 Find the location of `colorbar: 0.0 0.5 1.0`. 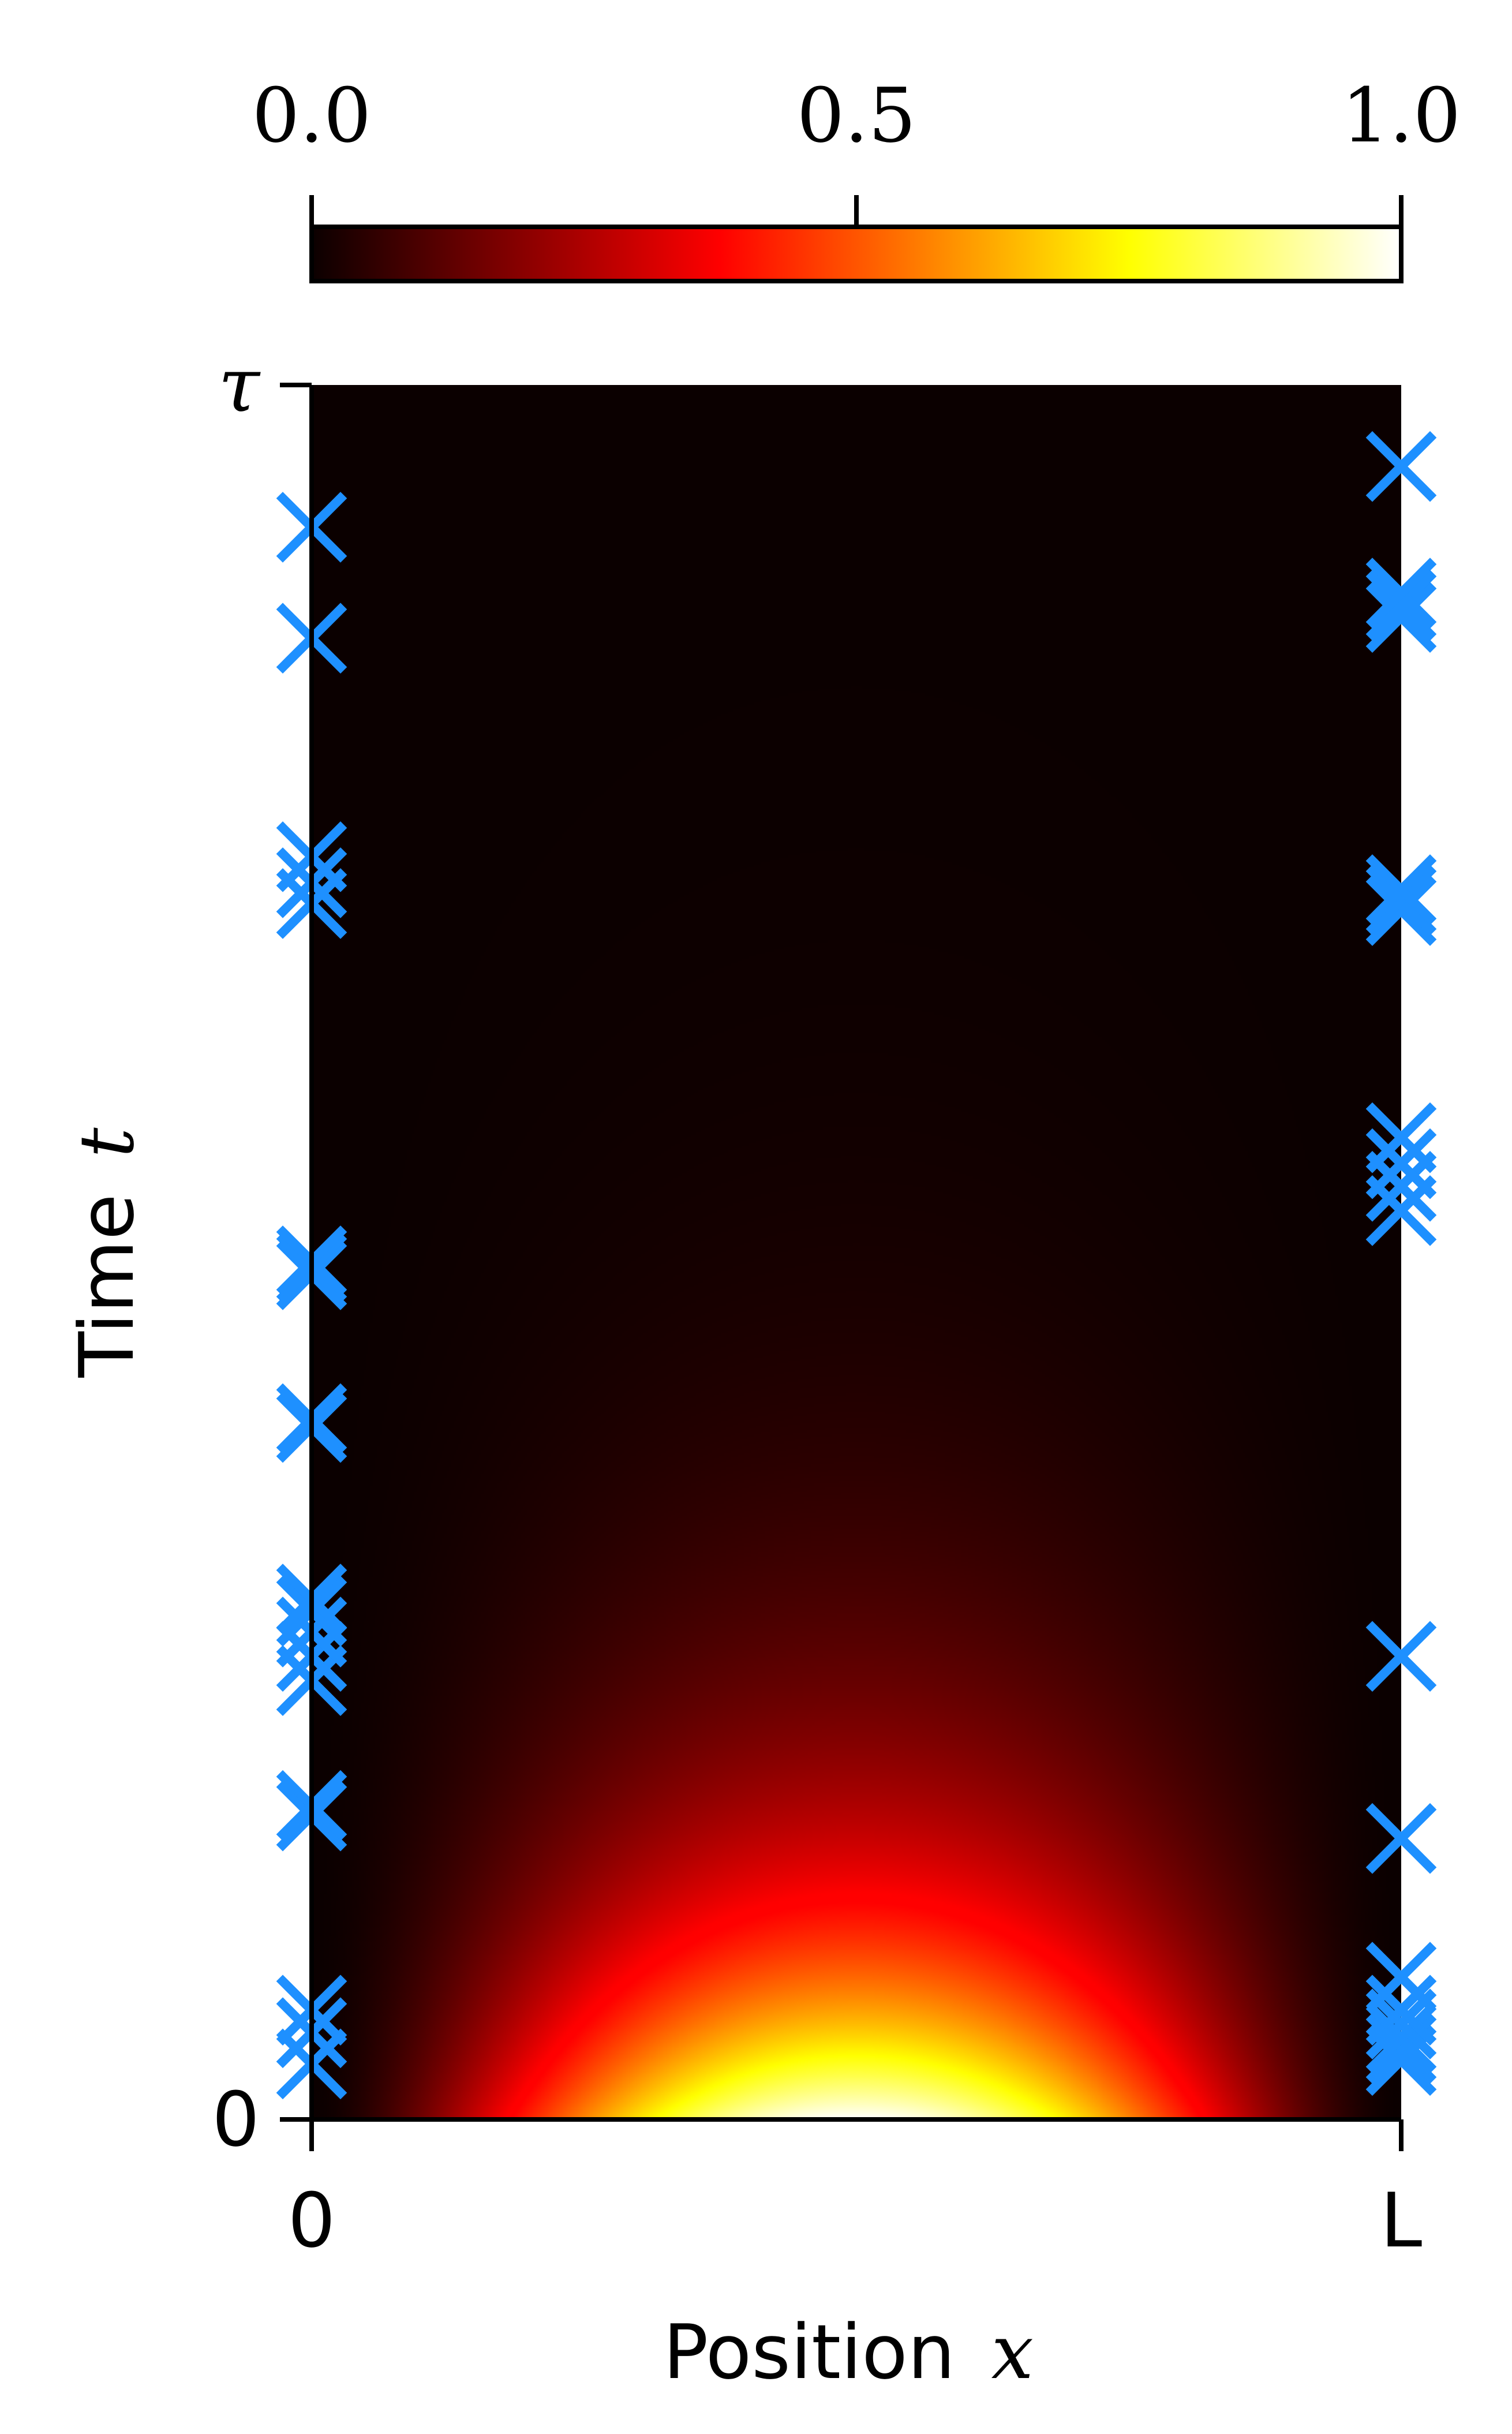

colorbar: 0.0 0.5 1.0 is located at coordinates (856, 177).